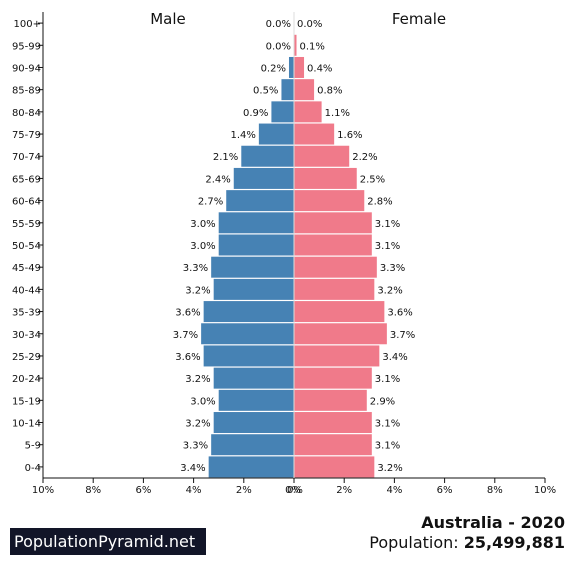  What do you see at coordinates (26, 135) in the screenshot?
I see `age-group-label: 75-79` at bounding box center [26, 135].